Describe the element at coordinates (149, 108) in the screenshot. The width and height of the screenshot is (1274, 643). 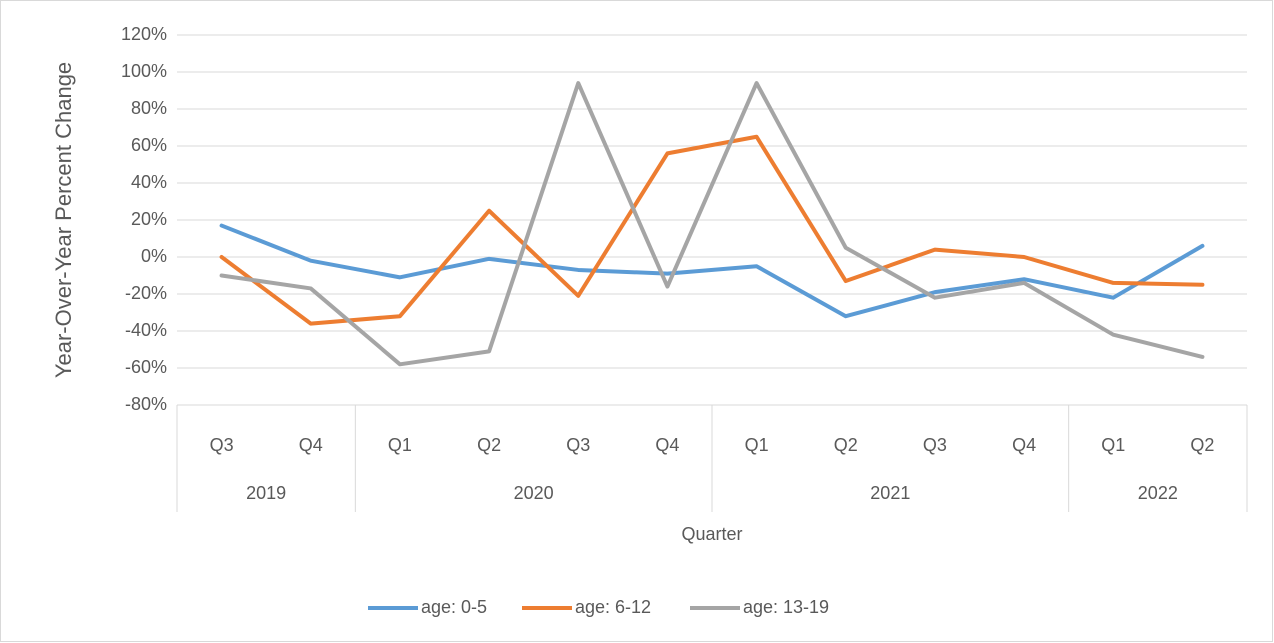
I see `y-tick-label: 80%` at that location.